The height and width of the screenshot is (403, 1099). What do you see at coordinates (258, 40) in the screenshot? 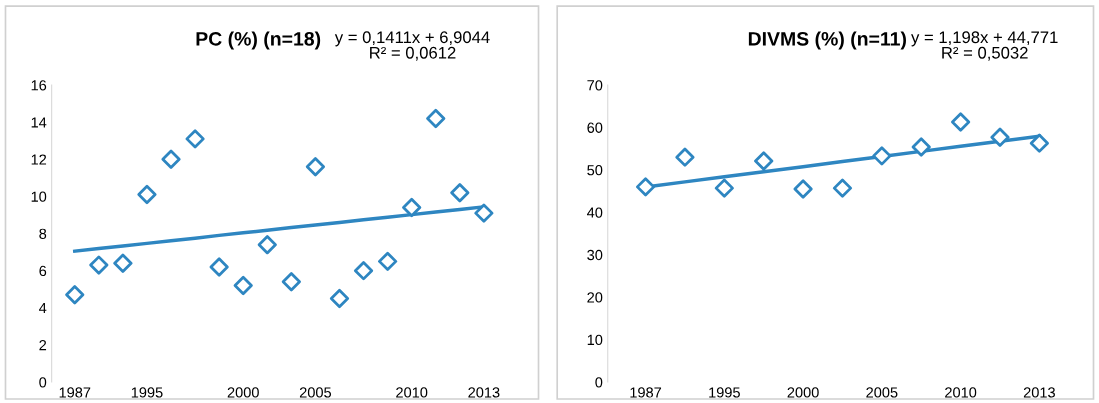
I see `chart-title: PC (%) (n=18)` at bounding box center [258, 40].